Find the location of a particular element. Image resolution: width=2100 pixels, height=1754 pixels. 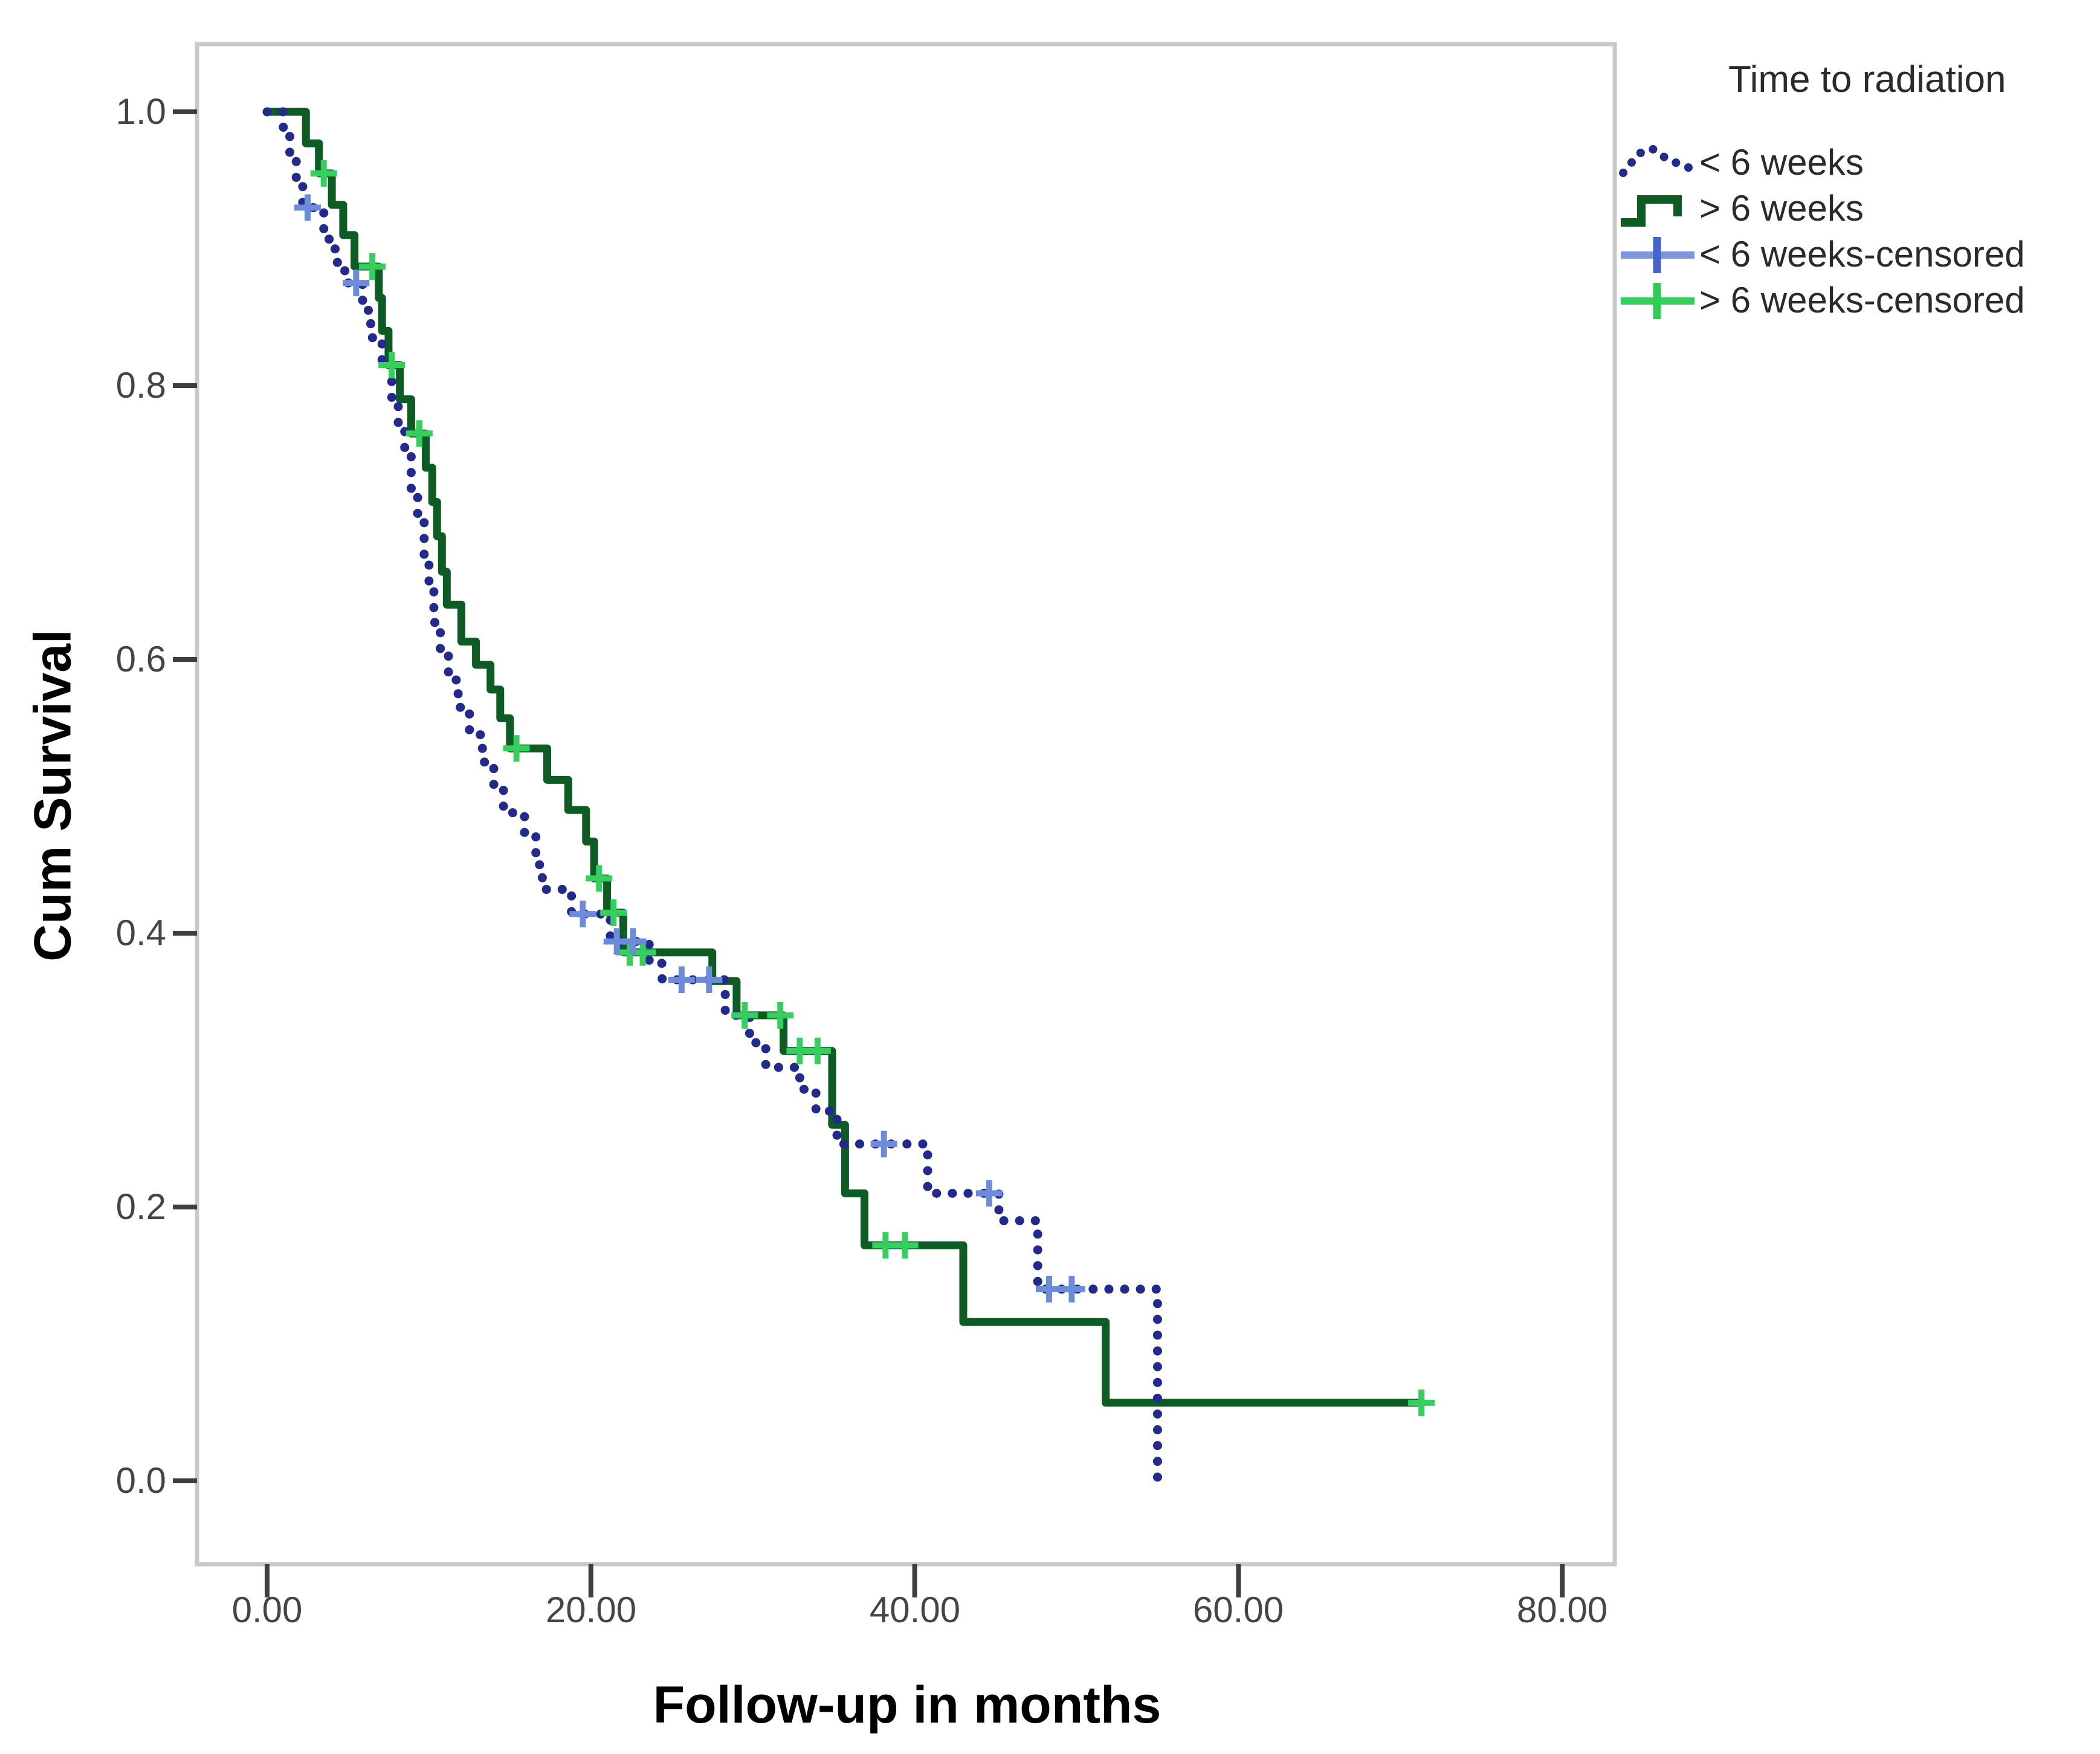

x-tick-label: 80.00 is located at coordinates (1562, 1610).